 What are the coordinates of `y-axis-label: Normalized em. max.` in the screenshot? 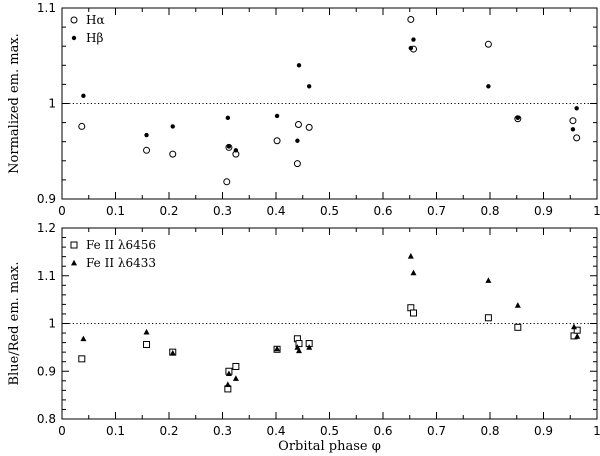 It's located at (14, 103).